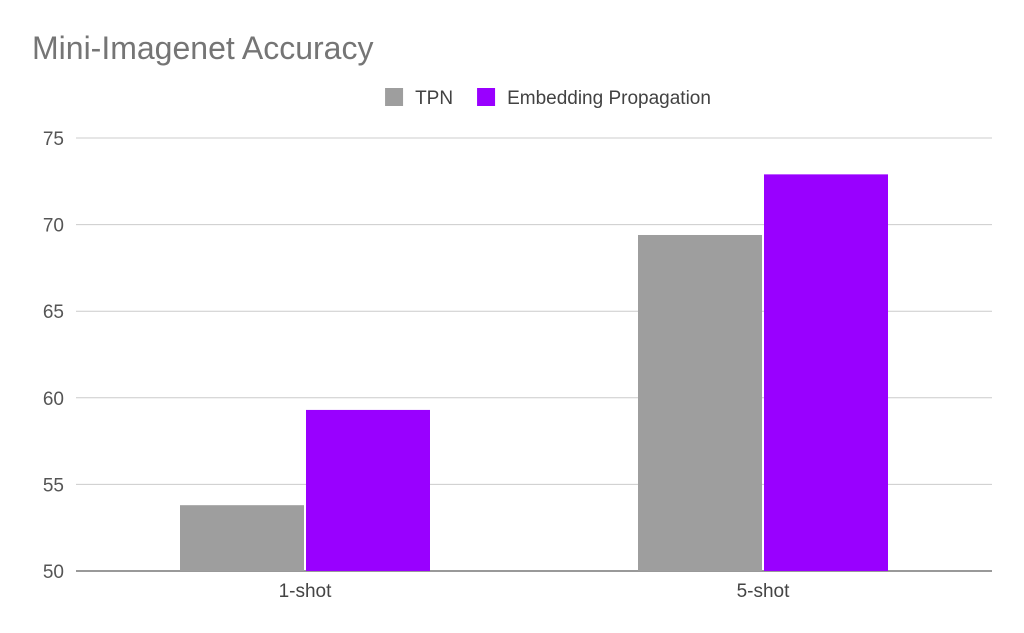 Image resolution: width=1024 pixels, height=633 pixels. Describe the element at coordinates (434, 98) in the screenshot. I see `legend-label: TPN` at that location.